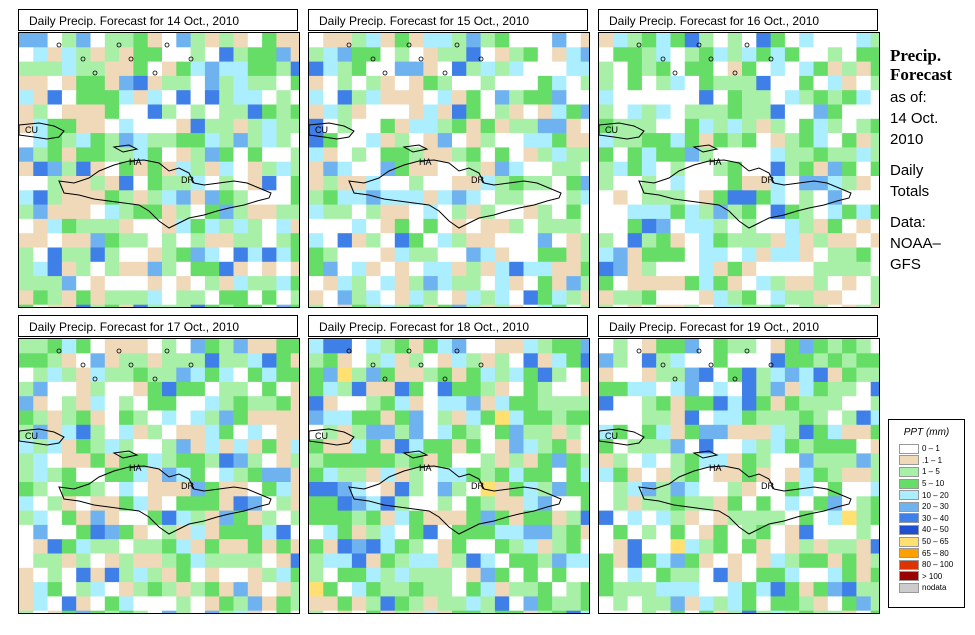 This screenshot has height=635, width=975. I want to click on precip-map: CU HA DR, so click(449, 170).